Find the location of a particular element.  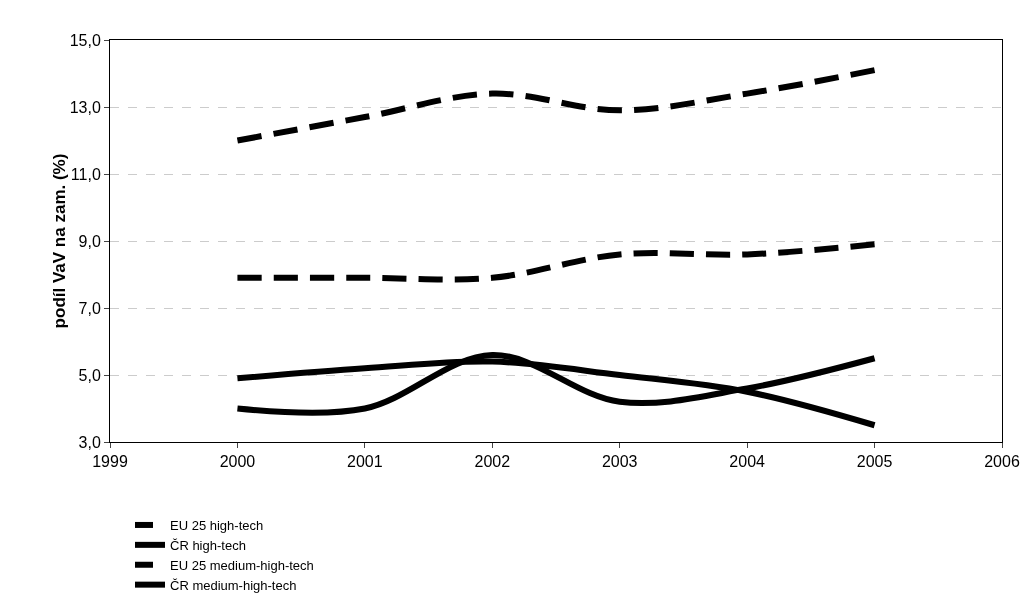

legend-label: EU 25 medium-high-tech is located at coordinates (242, 565).